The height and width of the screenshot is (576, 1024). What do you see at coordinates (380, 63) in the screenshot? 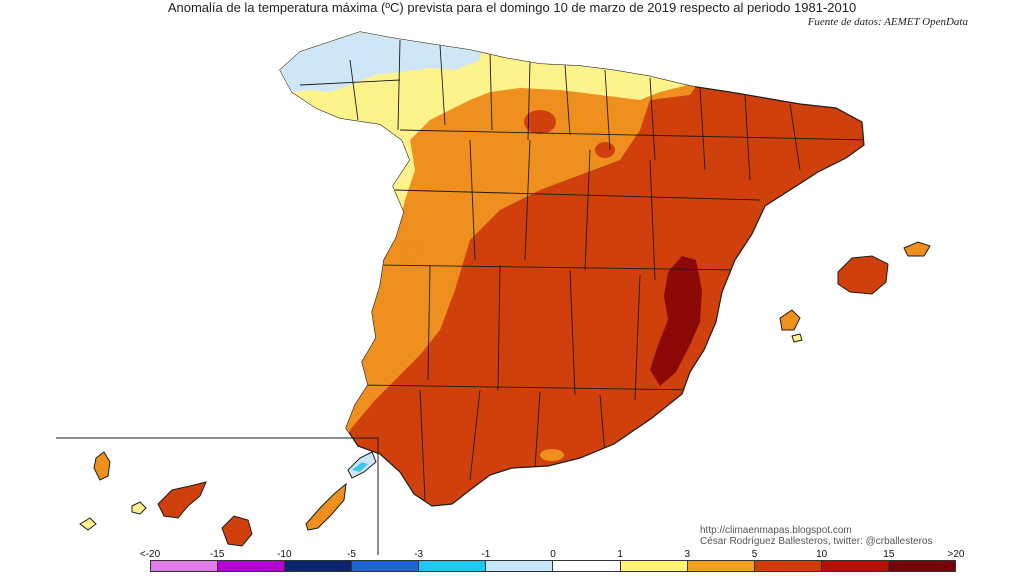
I see `cool-zone` at bounding box center [380, 63].